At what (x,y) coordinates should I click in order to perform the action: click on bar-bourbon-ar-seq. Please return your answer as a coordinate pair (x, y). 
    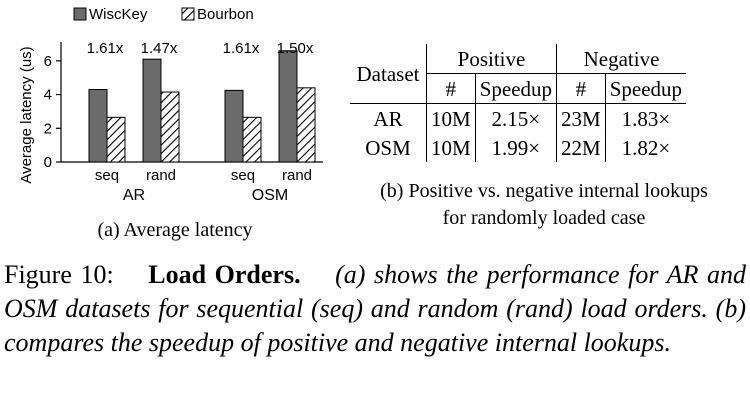
    Looking at the image, I should click on (116, 139).